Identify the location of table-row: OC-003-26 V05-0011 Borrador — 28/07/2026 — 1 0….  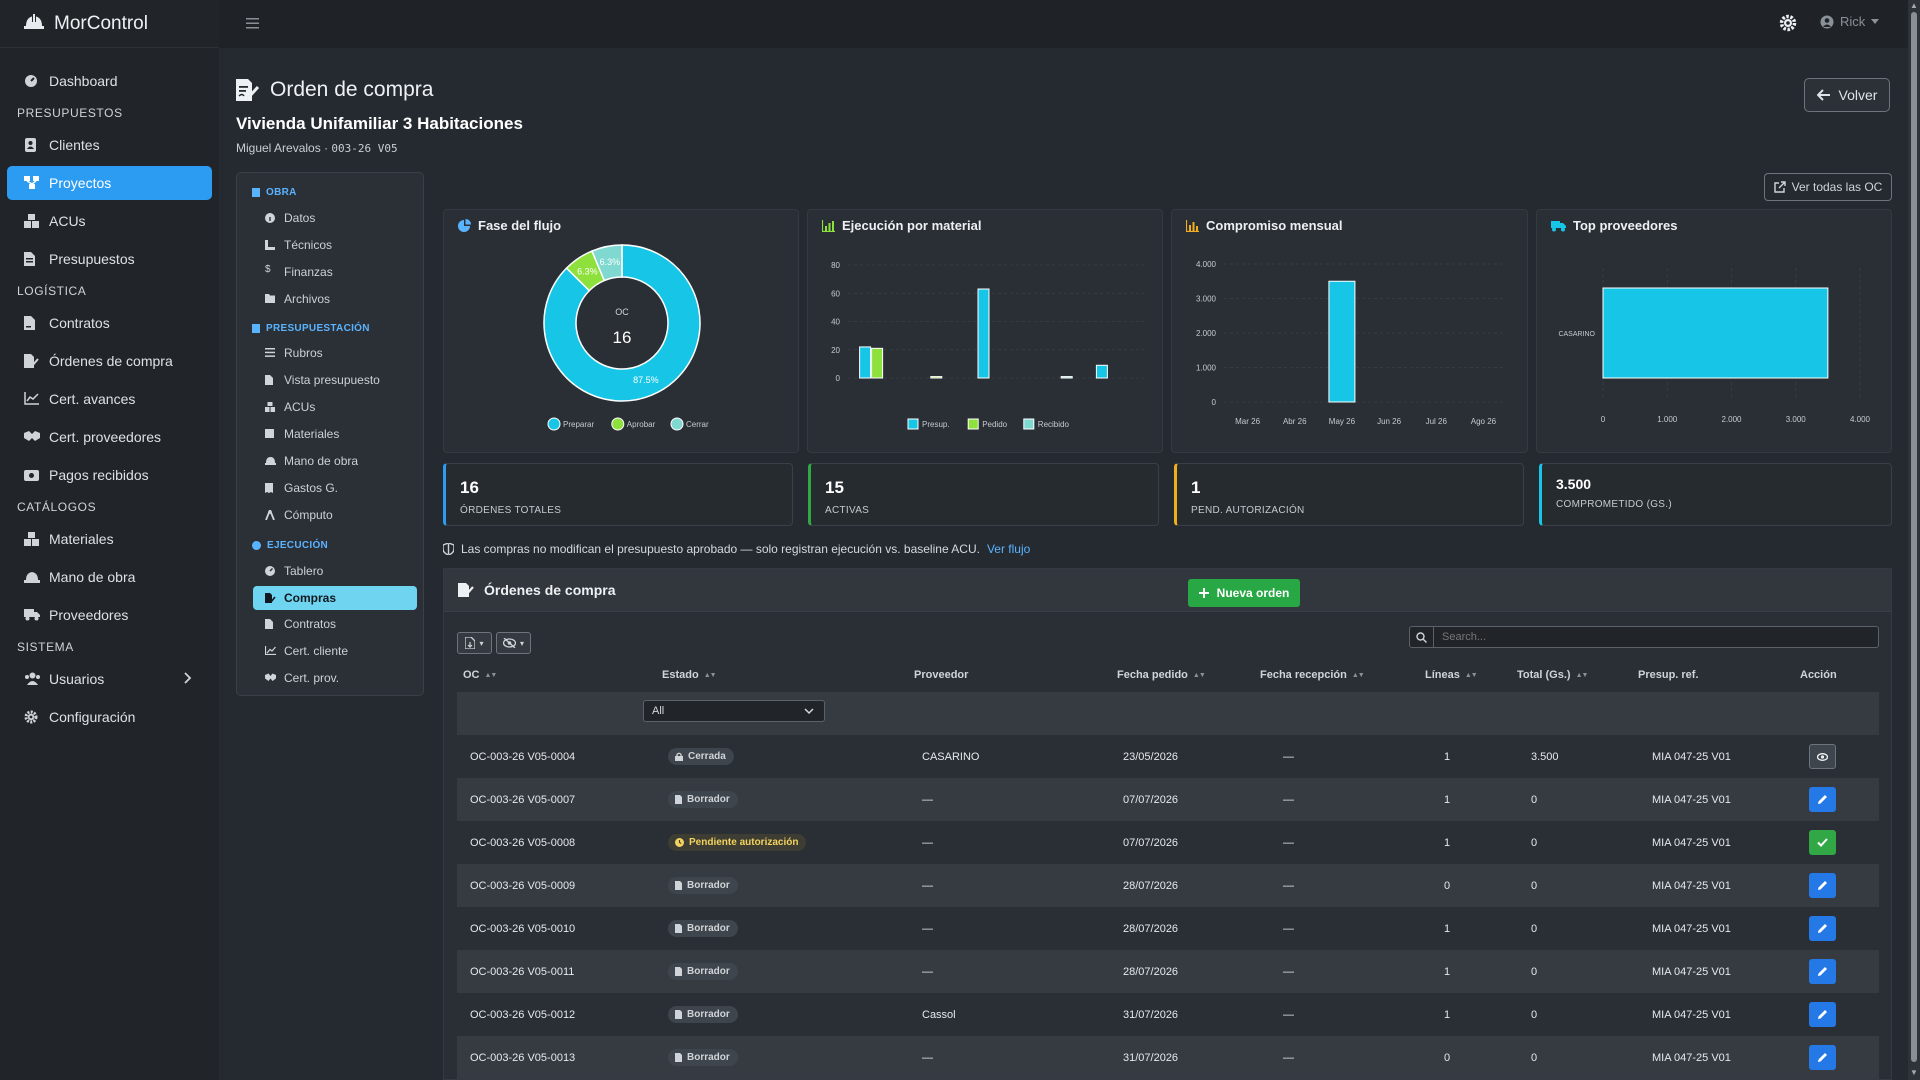
(1168, 971).